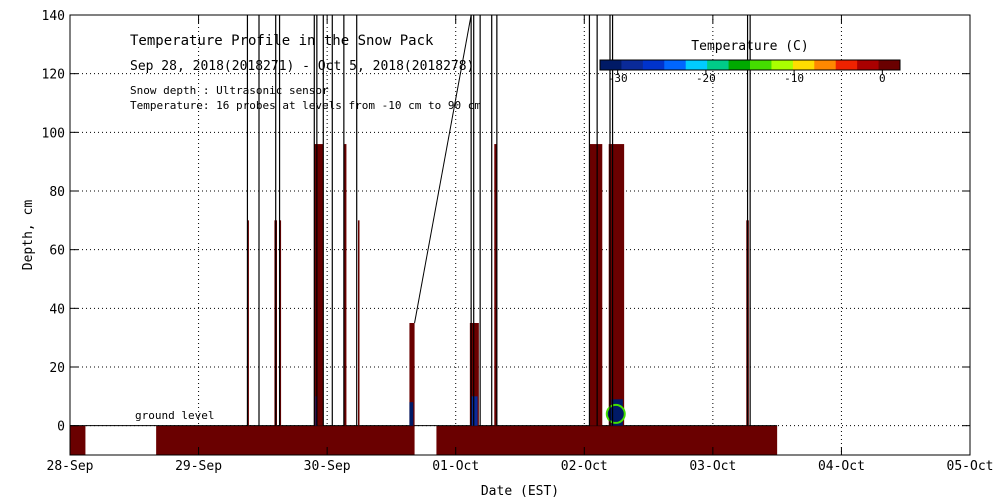  What do you see at coordinates (53, 133) in the screenshot?
I see `y-tick-label: 100` at bounding box center [53, 133].